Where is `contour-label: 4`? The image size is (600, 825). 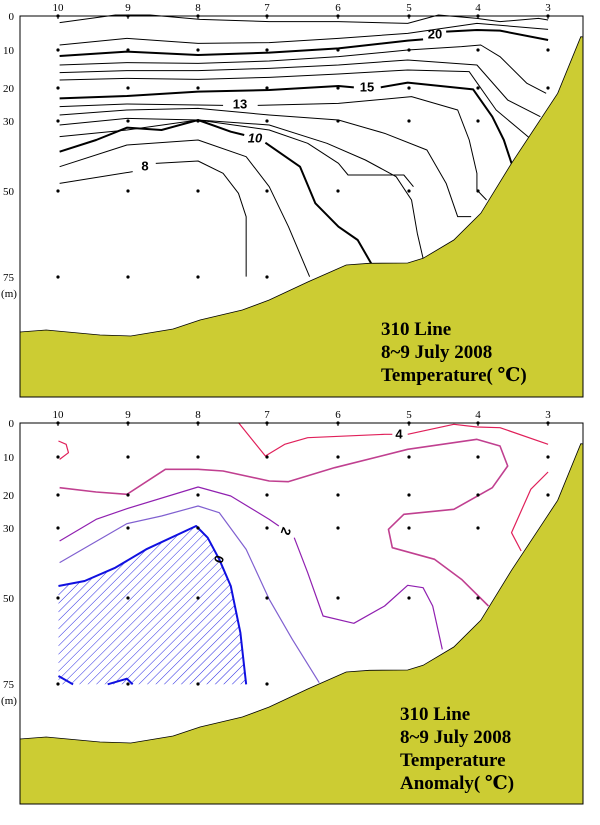
contour-label: 4 is located at coordinates (399, 433).